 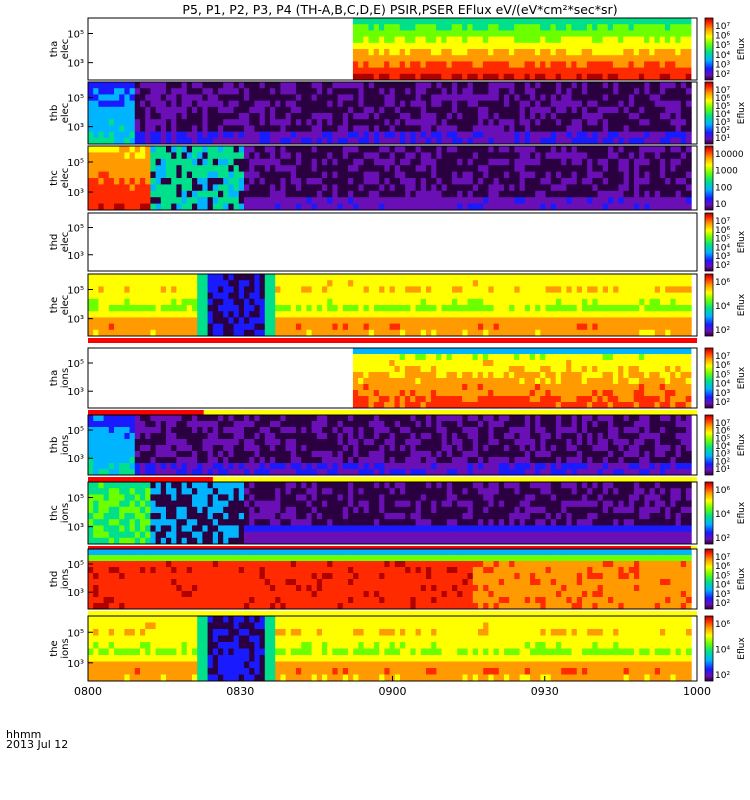 I want to click on x-tick-label: 1000, so click(x=697, y=691).